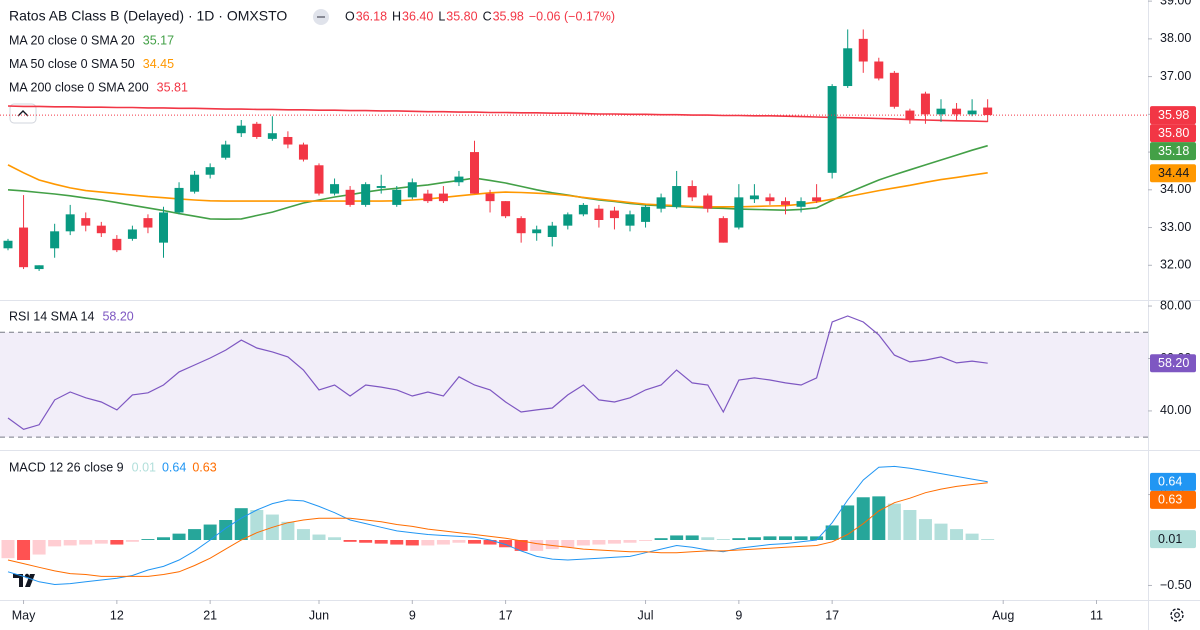 The width and height of the screenshot is (1200, 630). I want to click on collapse-box, so click(23, 113).